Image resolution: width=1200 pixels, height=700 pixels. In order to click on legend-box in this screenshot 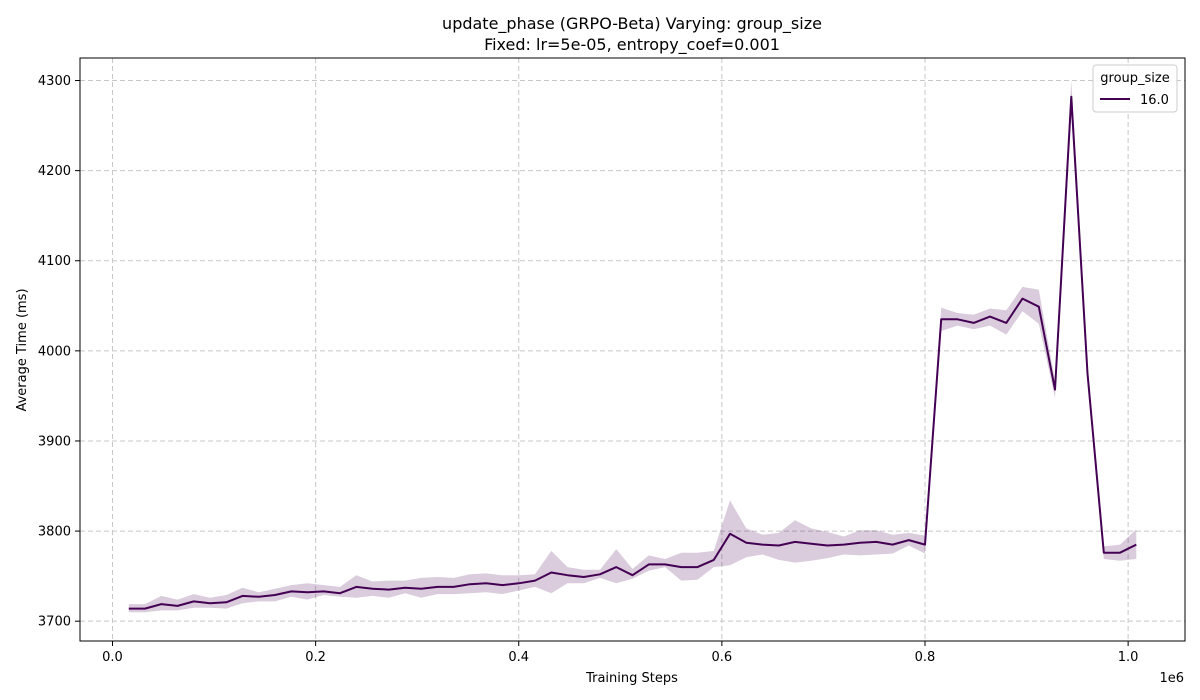, I will do `click(1135, 88)`.